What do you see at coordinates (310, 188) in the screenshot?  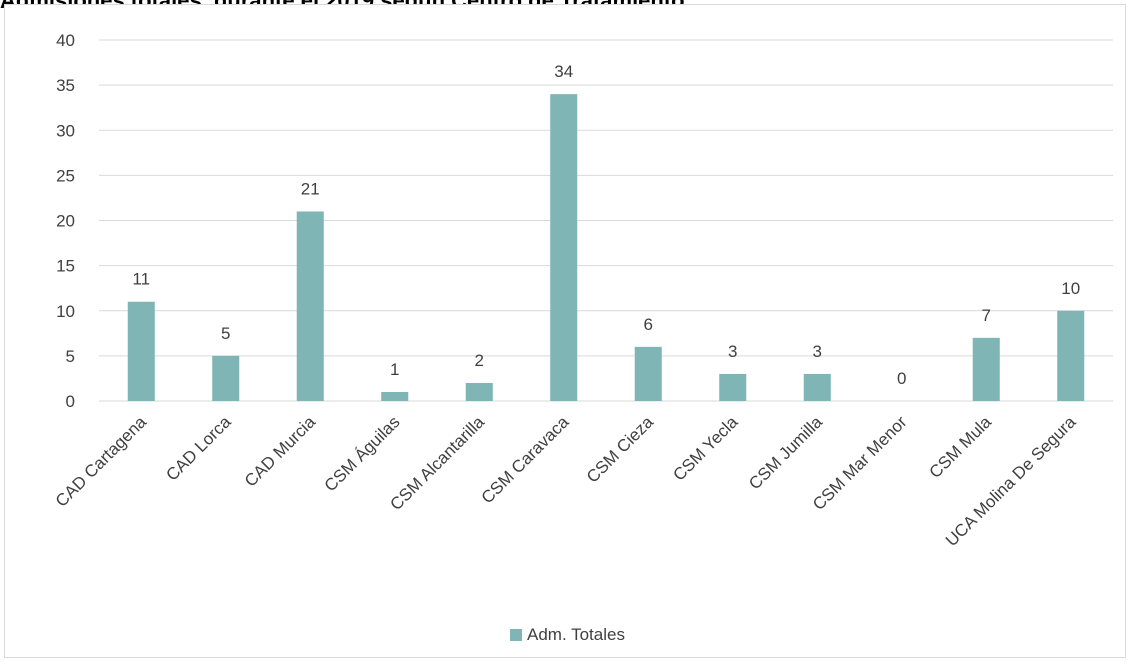 I see `data-label: 21` at bounding box center [310, 188].